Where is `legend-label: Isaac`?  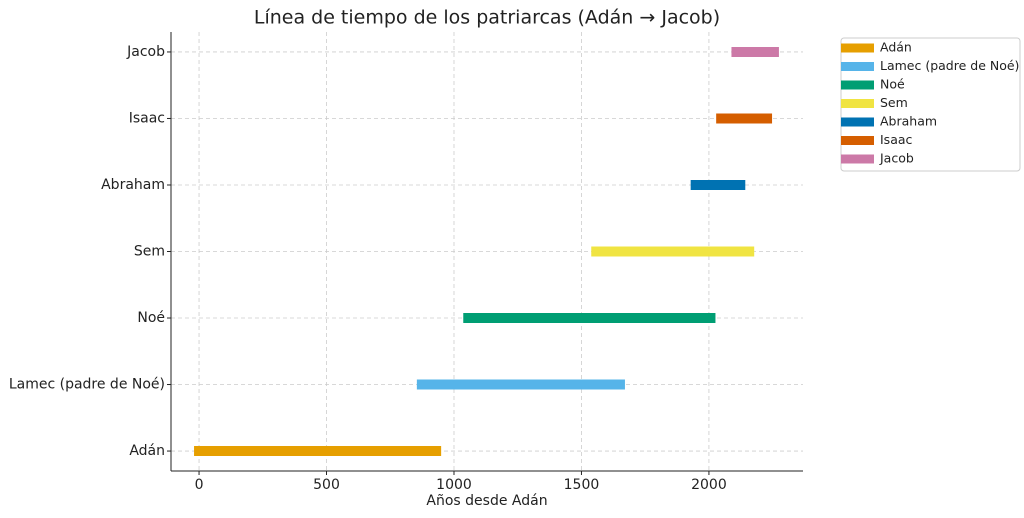 legend-label: Isaac is located at coordinates (896, 139).